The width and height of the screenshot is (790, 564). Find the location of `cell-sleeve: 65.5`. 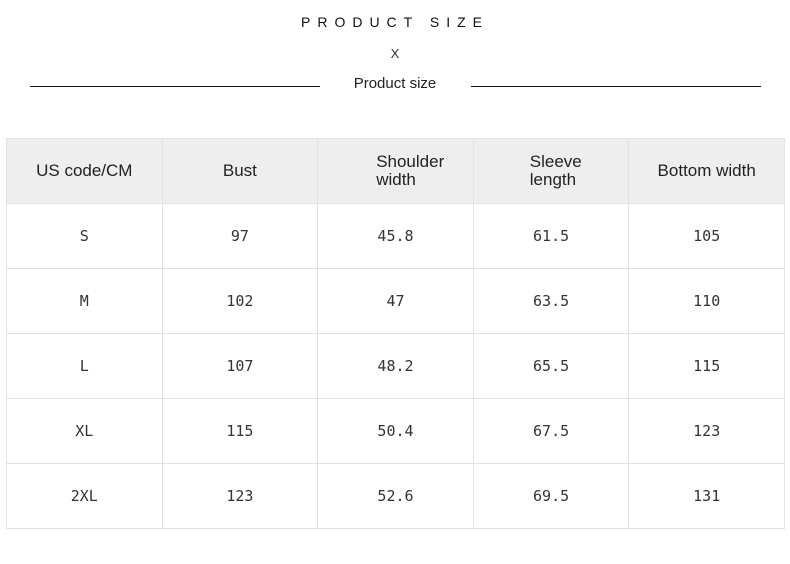

cell-sleeve: 65.5 is located at coordinates (551, 366).